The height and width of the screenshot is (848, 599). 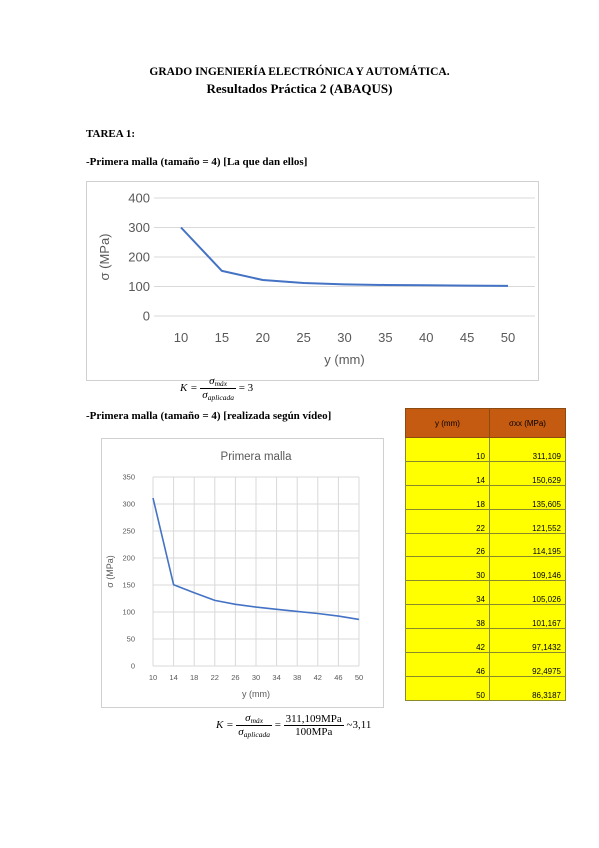 What do you see at coordinates (246, 388) in the screenshot?
I see `formula-1-rhs: = 3` at bounding box center [246, 388].